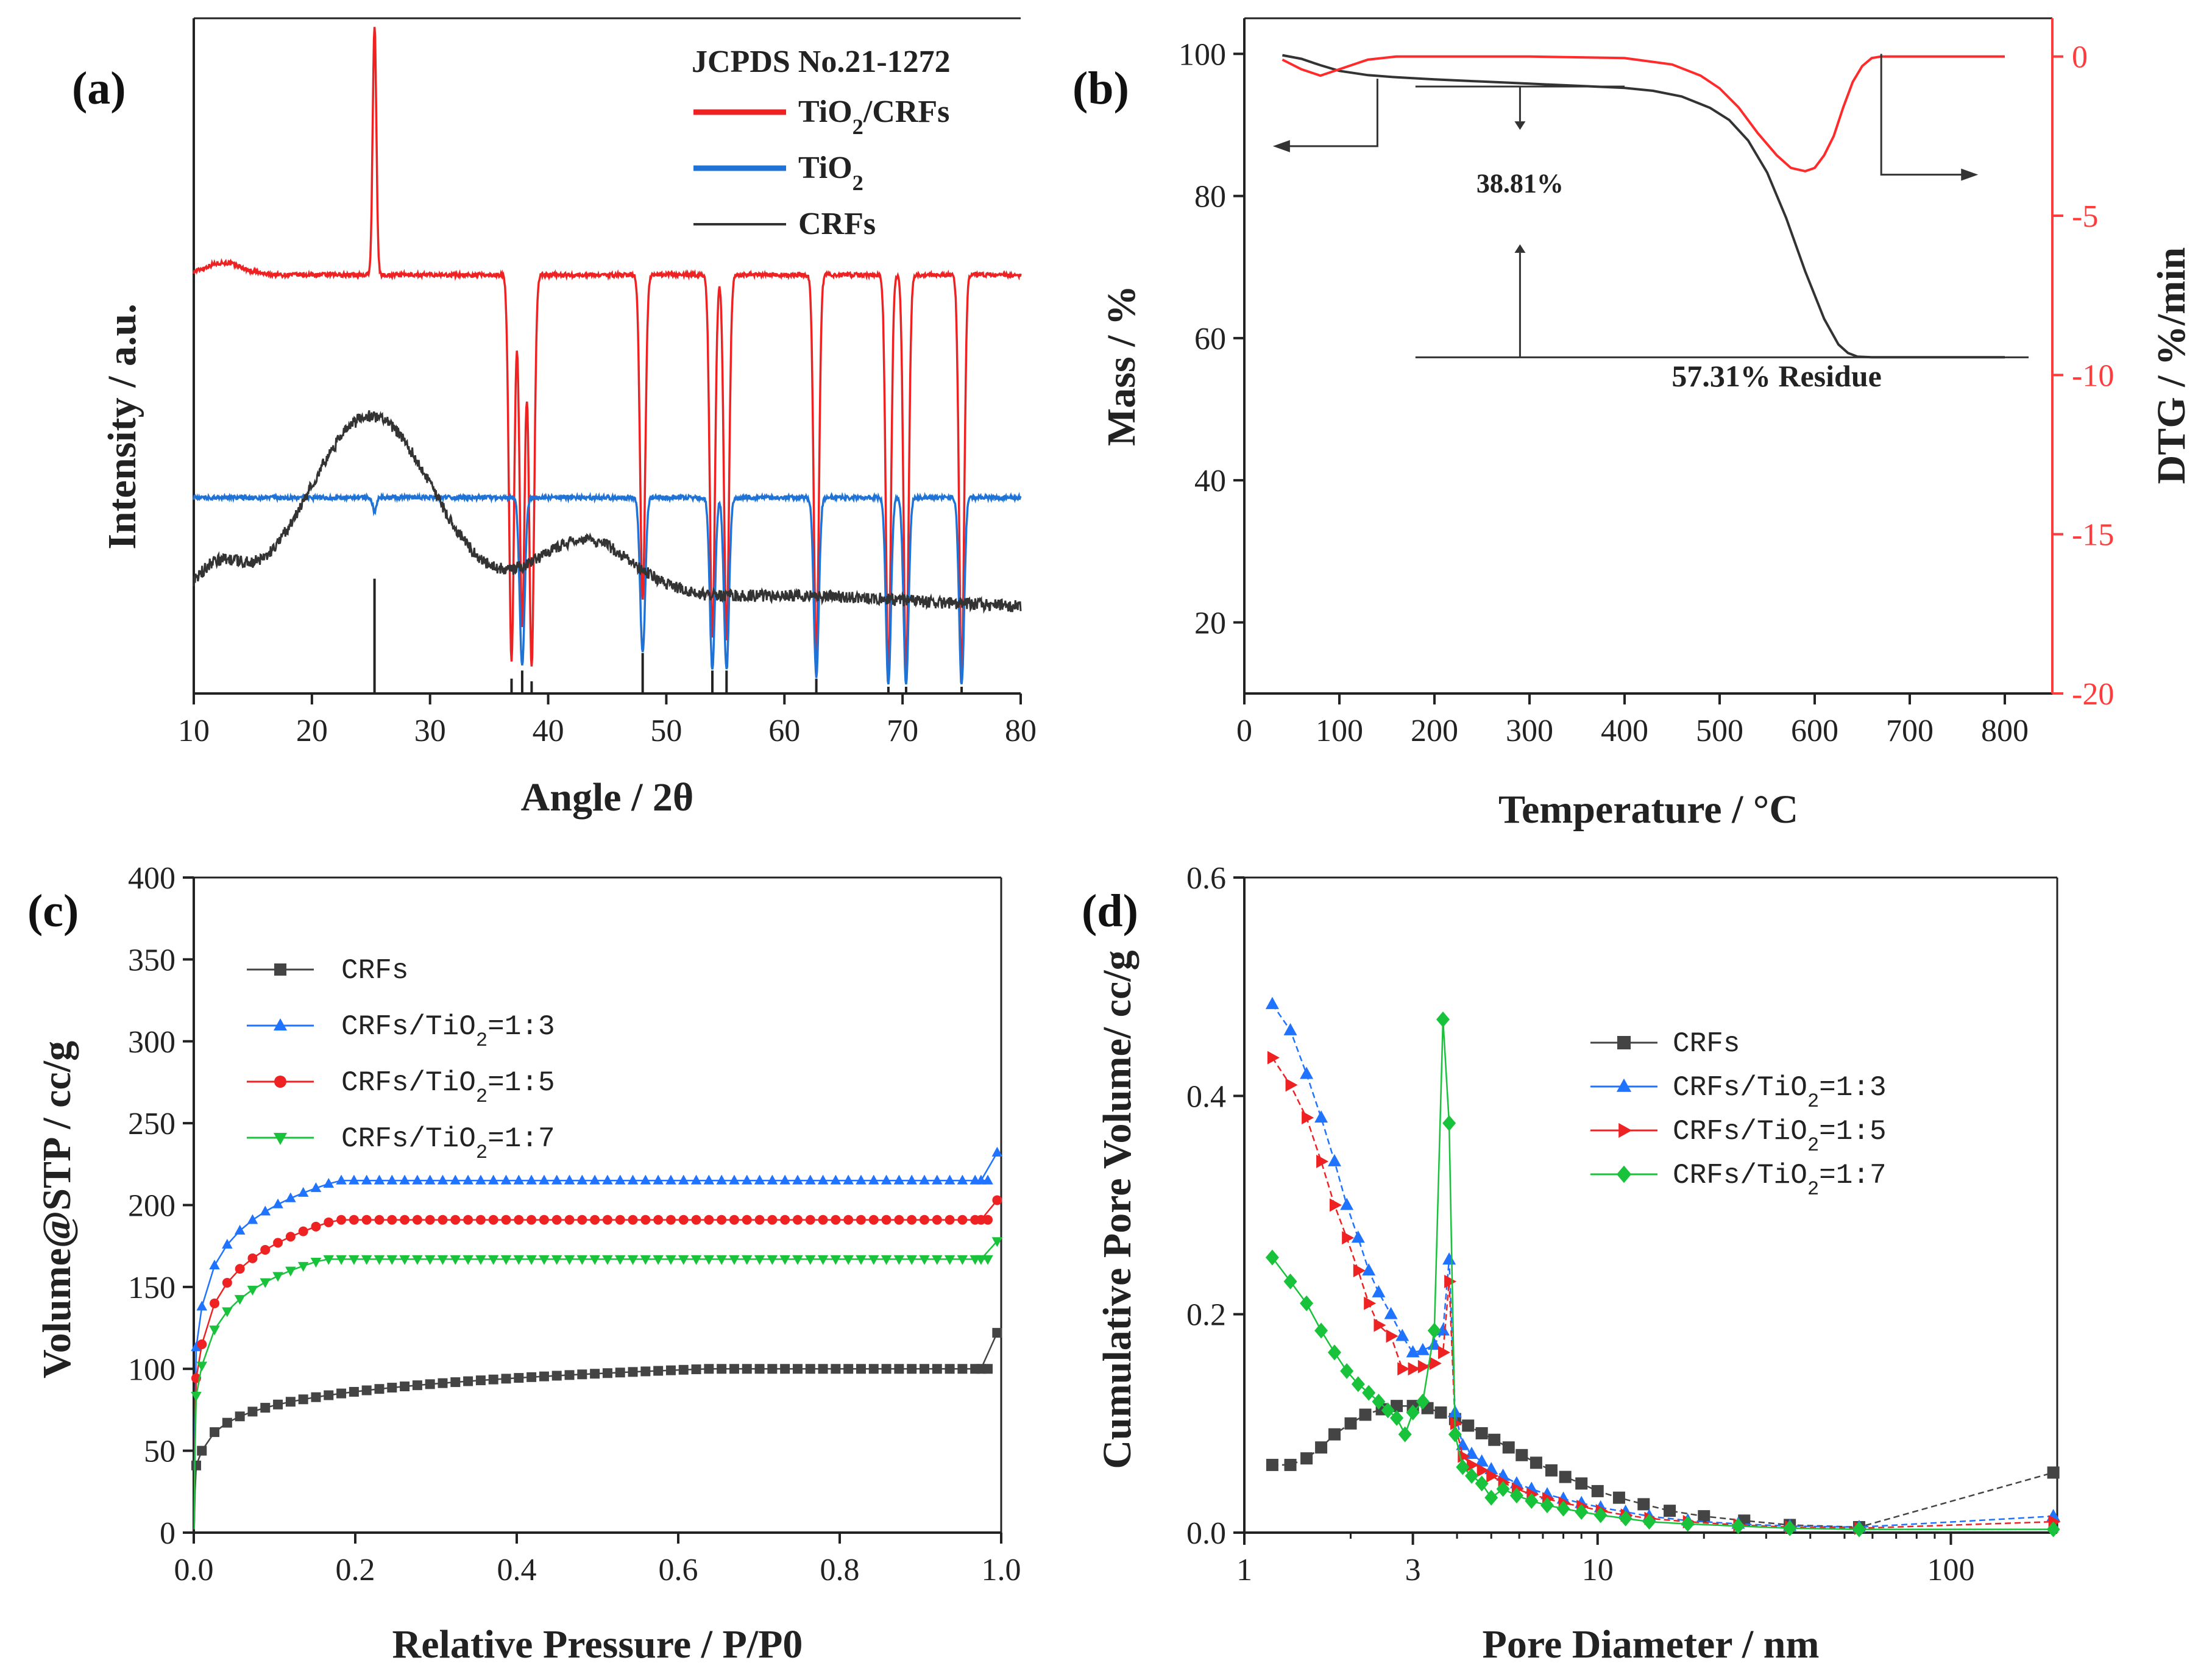 Image resolution: width=2212 pixels, height=1674 pixels. What do you see at coordinates (151, 1288) in the screenshot?
I see `panel-c-y-tick-label: 150` at bounding box center [151, 1288].